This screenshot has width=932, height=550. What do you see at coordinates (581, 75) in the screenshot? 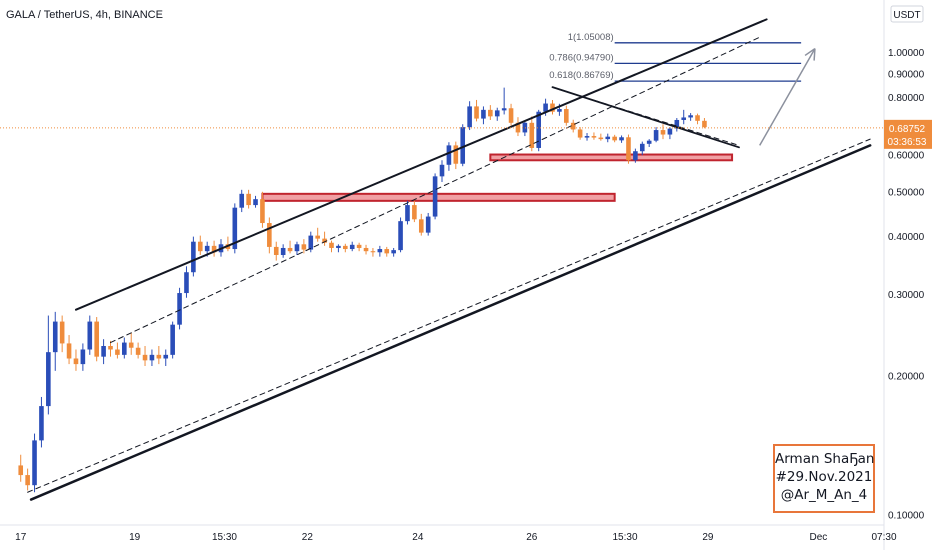
I see `fib-label-2: 0.618(0.86769)` at bounding box center [581, 75].